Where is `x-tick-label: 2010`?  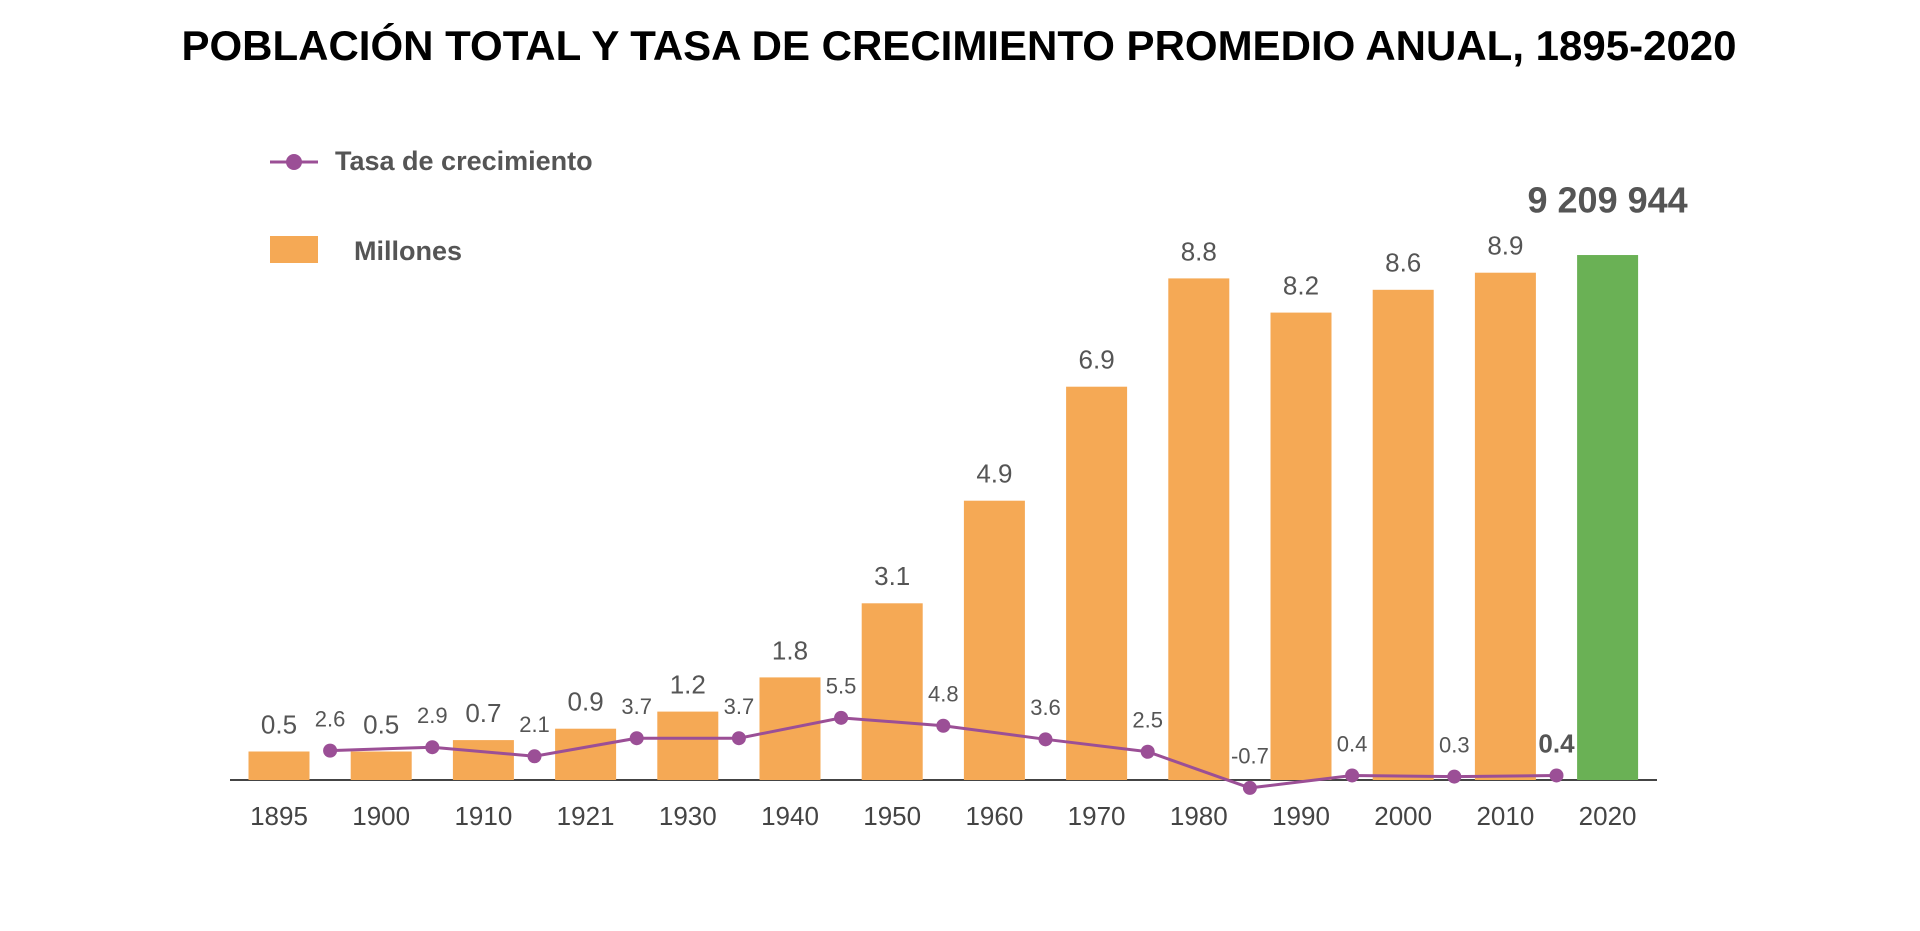 x-tick-label: 2010 is located at coordinates (1505, 816).